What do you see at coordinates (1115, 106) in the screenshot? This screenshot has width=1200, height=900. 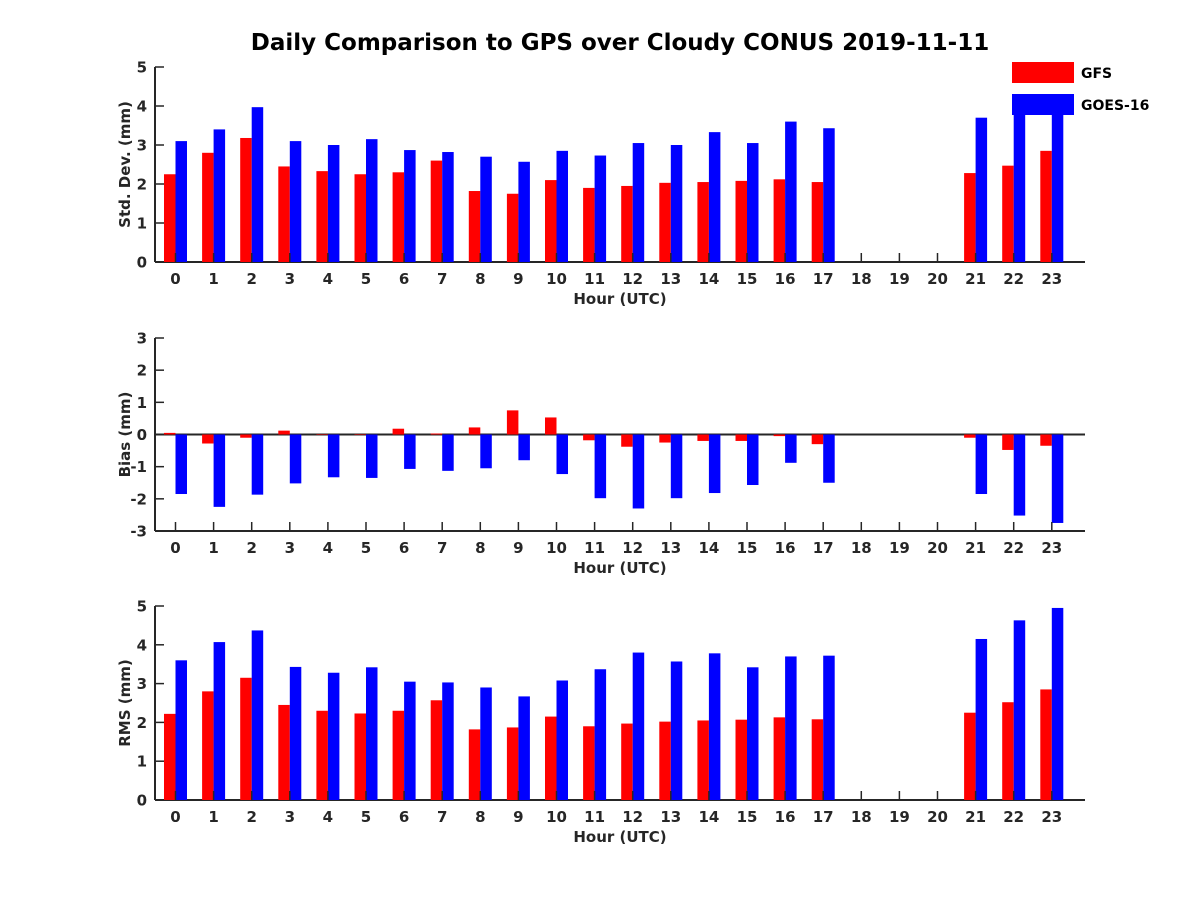 I see `legend-label-goes16: GOES-16` at bounding box center [1115, 106].